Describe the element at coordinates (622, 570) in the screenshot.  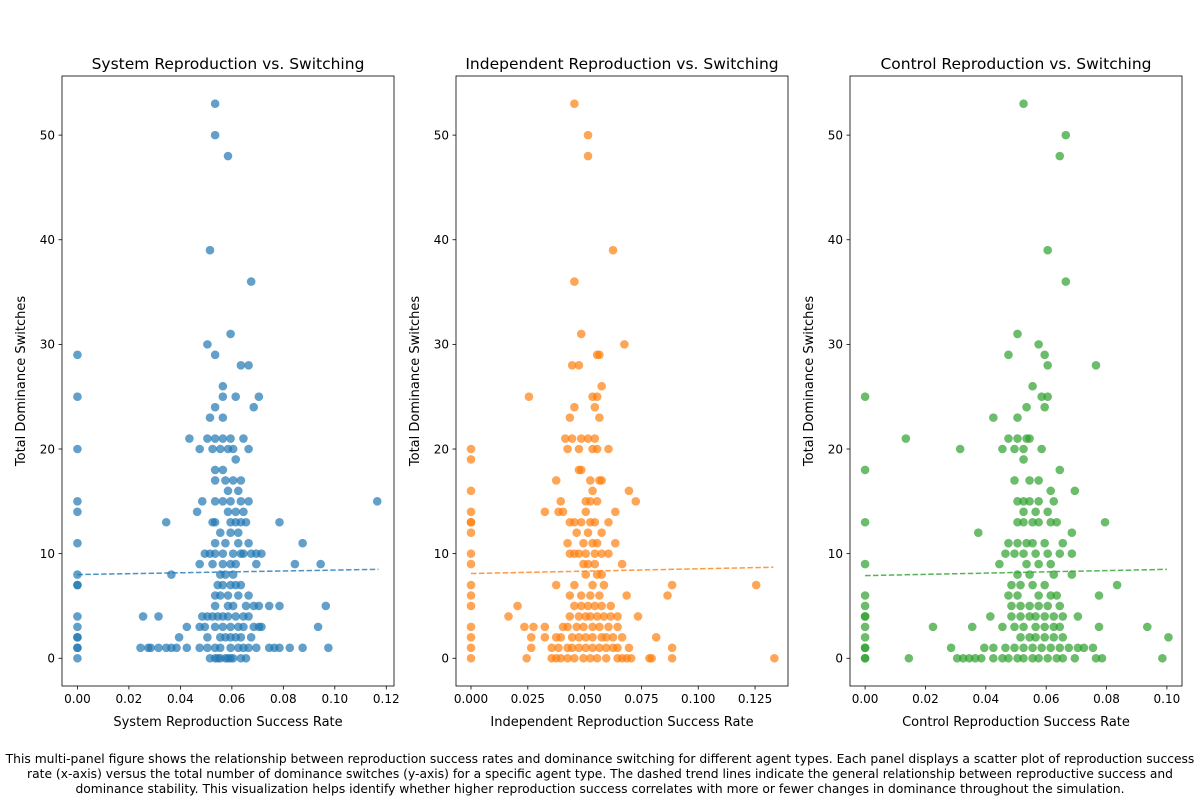
I see `trend-line` at that location.